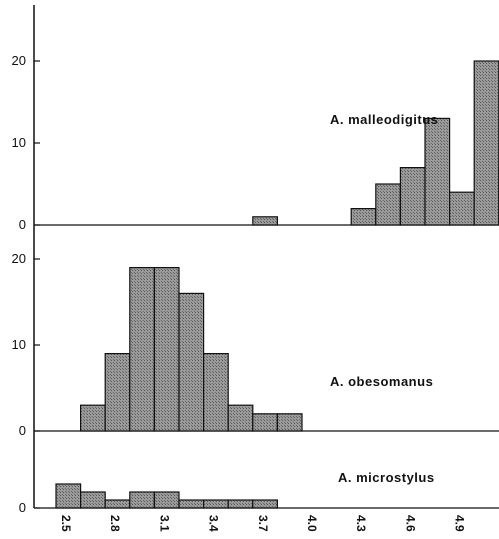 The width and height of the screenshot is (499, 539). I want to click on x-tick-label: 3.4, so click(214, 523).